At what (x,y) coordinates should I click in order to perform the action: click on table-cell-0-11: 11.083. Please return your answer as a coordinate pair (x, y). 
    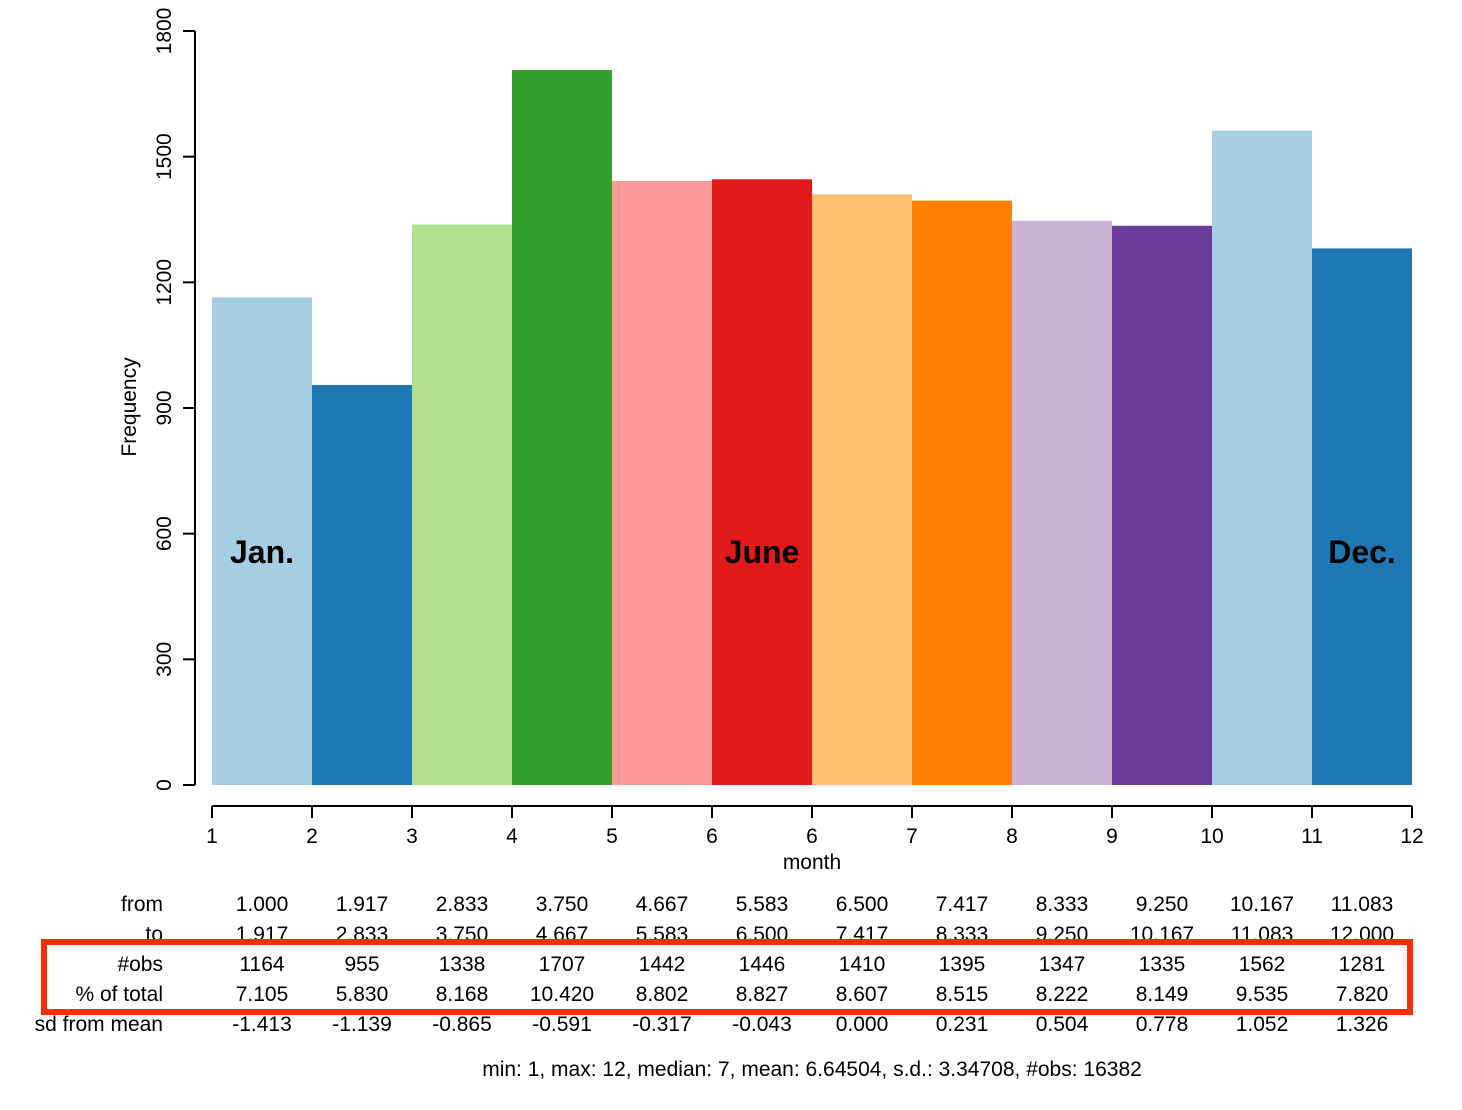
    Looking at the image, I should click on (1362, 904).